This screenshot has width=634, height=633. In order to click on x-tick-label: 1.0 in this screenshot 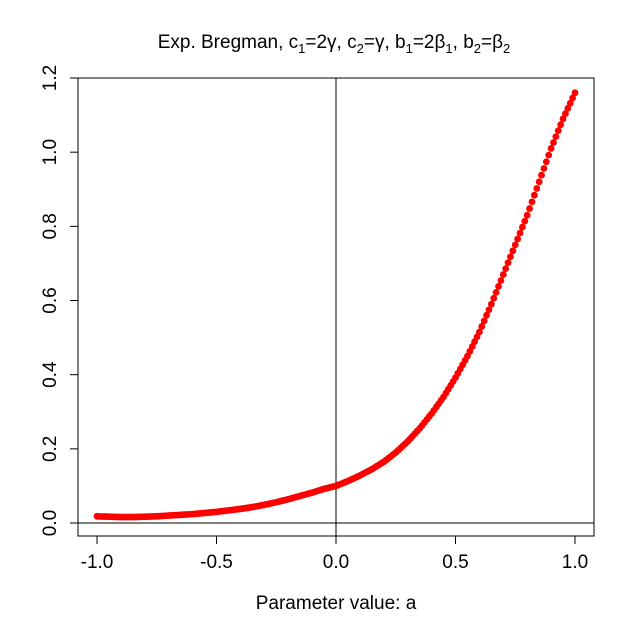, I will do `click(575, 562)`.